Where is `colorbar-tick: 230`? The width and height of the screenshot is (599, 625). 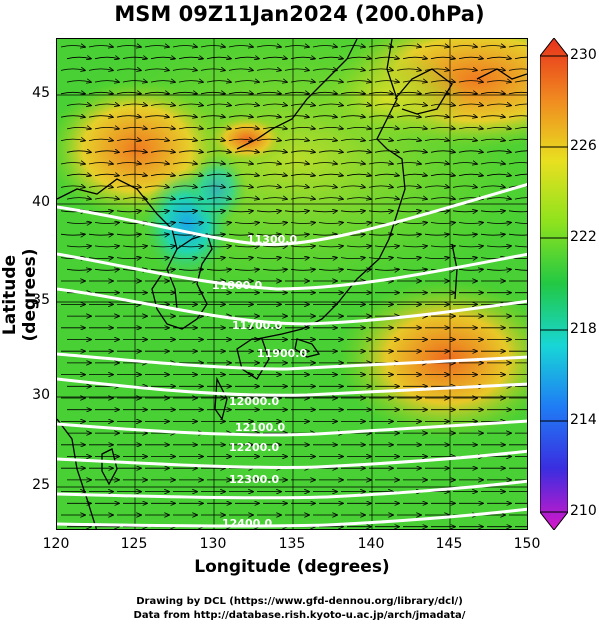 colorbar-tick: 230 is located at coordinates (583, 55).